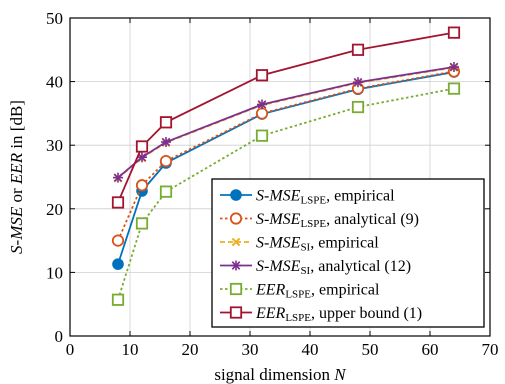 This screenshot has height=384, width=505. Describe the element at coordinates (310, 349) in the screenshot. I see `x-tick-label: 40` at that location.